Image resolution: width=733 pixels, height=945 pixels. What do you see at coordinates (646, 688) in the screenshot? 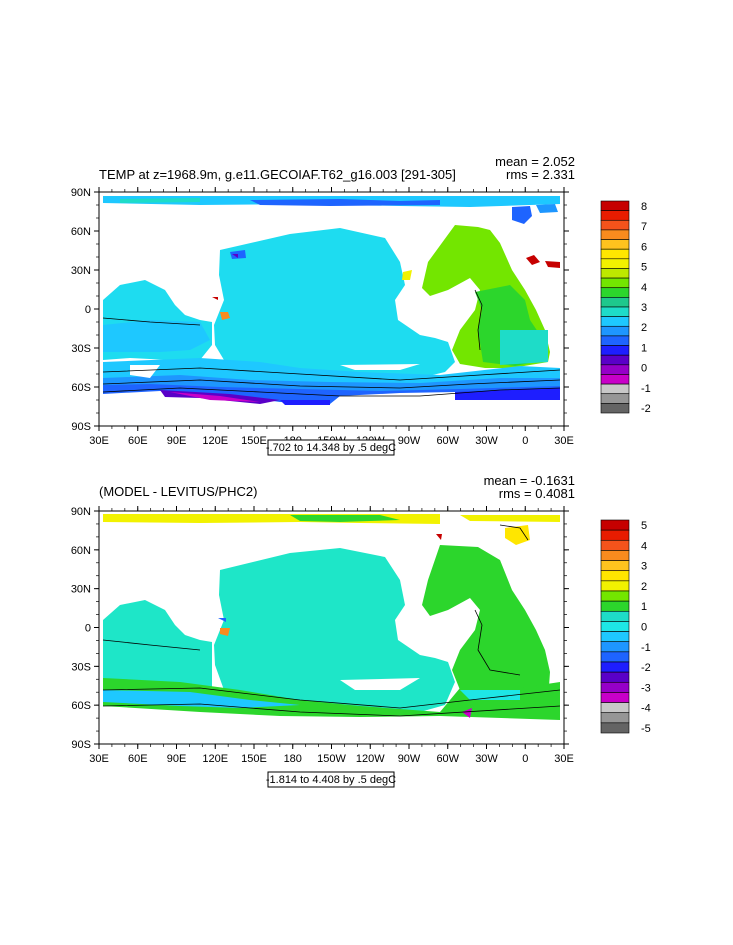
I see `colorbar-label: -3` at bounding box center [646, 688].